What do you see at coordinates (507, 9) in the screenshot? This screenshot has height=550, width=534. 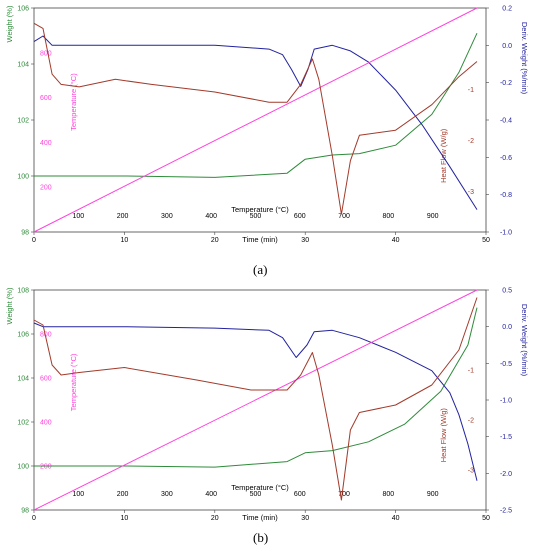 I see `deriv-tick-label: 0.2` at bounding box center [507, 9].